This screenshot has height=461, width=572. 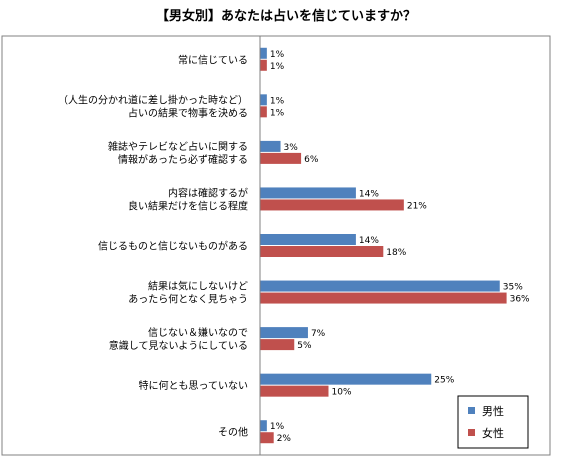 What do you see at coordinates (520, 300) in the screenshot?
I see `data-label: 36%` at bounding box center [520, 300].